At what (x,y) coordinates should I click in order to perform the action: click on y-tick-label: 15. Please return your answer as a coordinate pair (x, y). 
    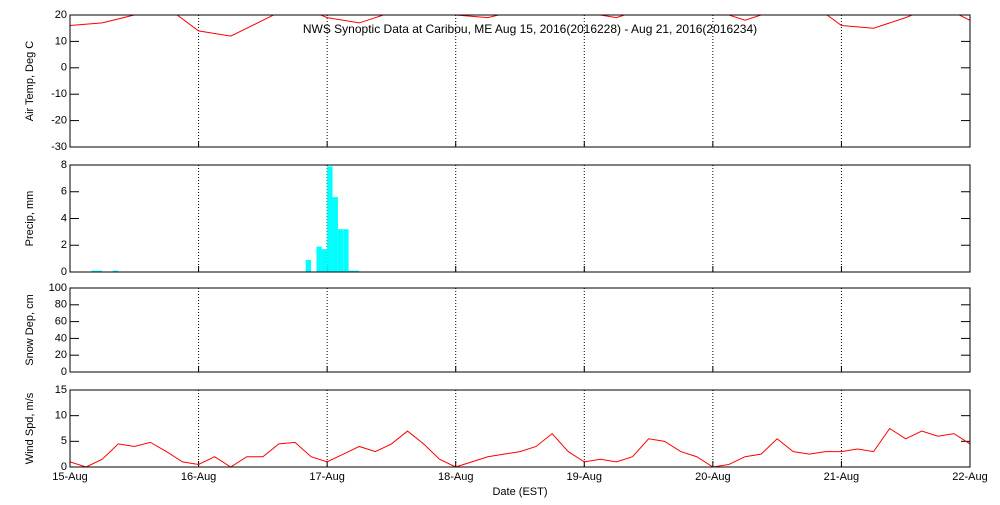
    Looking at the image, I should click on (61, 390).